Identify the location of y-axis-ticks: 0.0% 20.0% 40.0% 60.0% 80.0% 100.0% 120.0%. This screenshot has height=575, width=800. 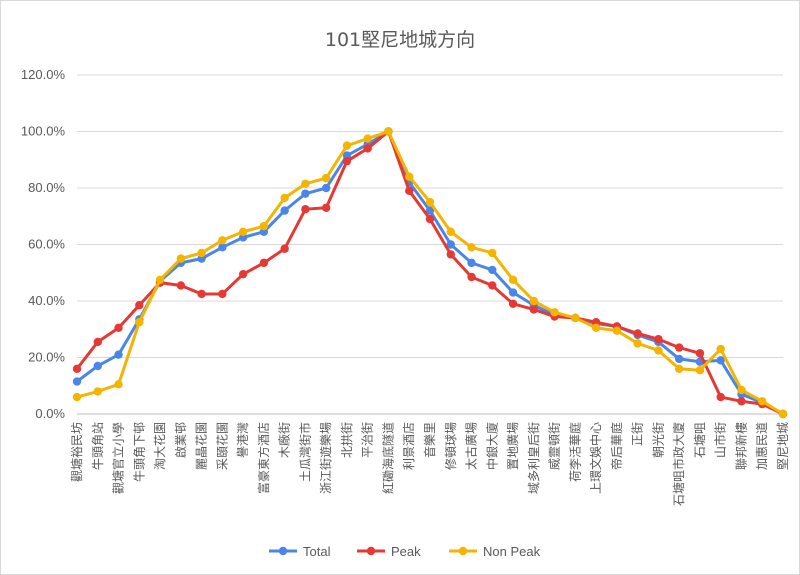
(43, 244).